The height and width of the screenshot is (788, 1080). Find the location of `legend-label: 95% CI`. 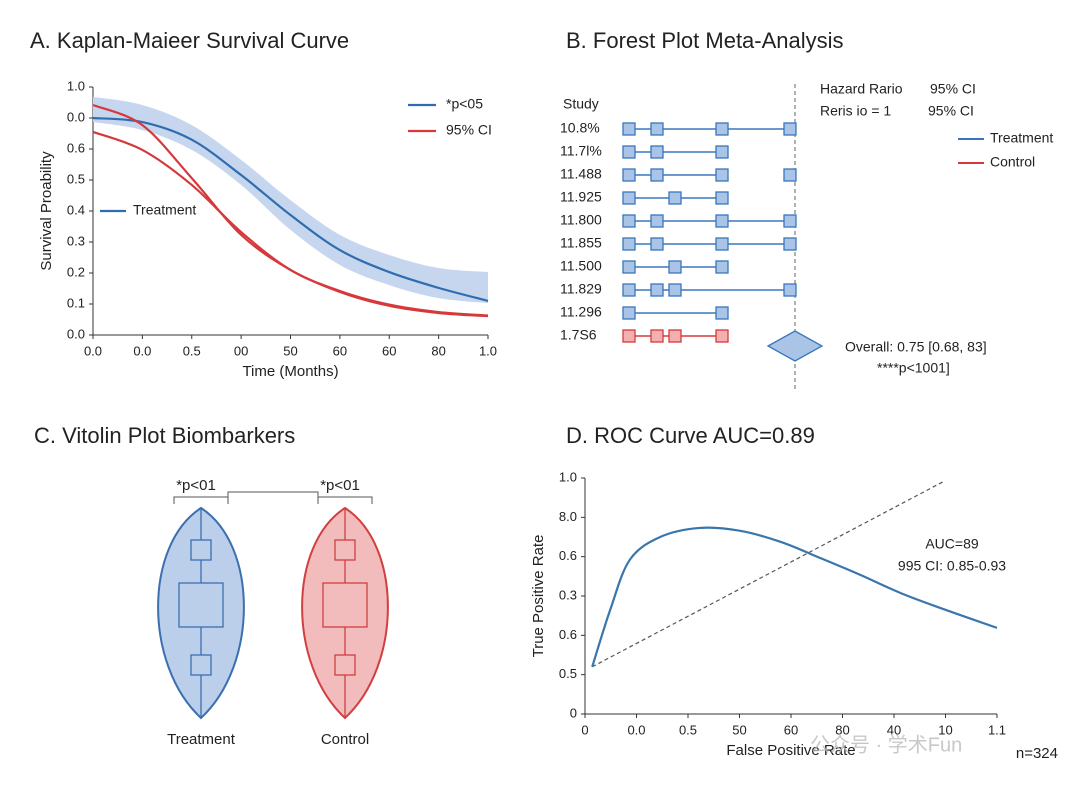

legend-label: 95% CI is located at coordinates (469, 130).